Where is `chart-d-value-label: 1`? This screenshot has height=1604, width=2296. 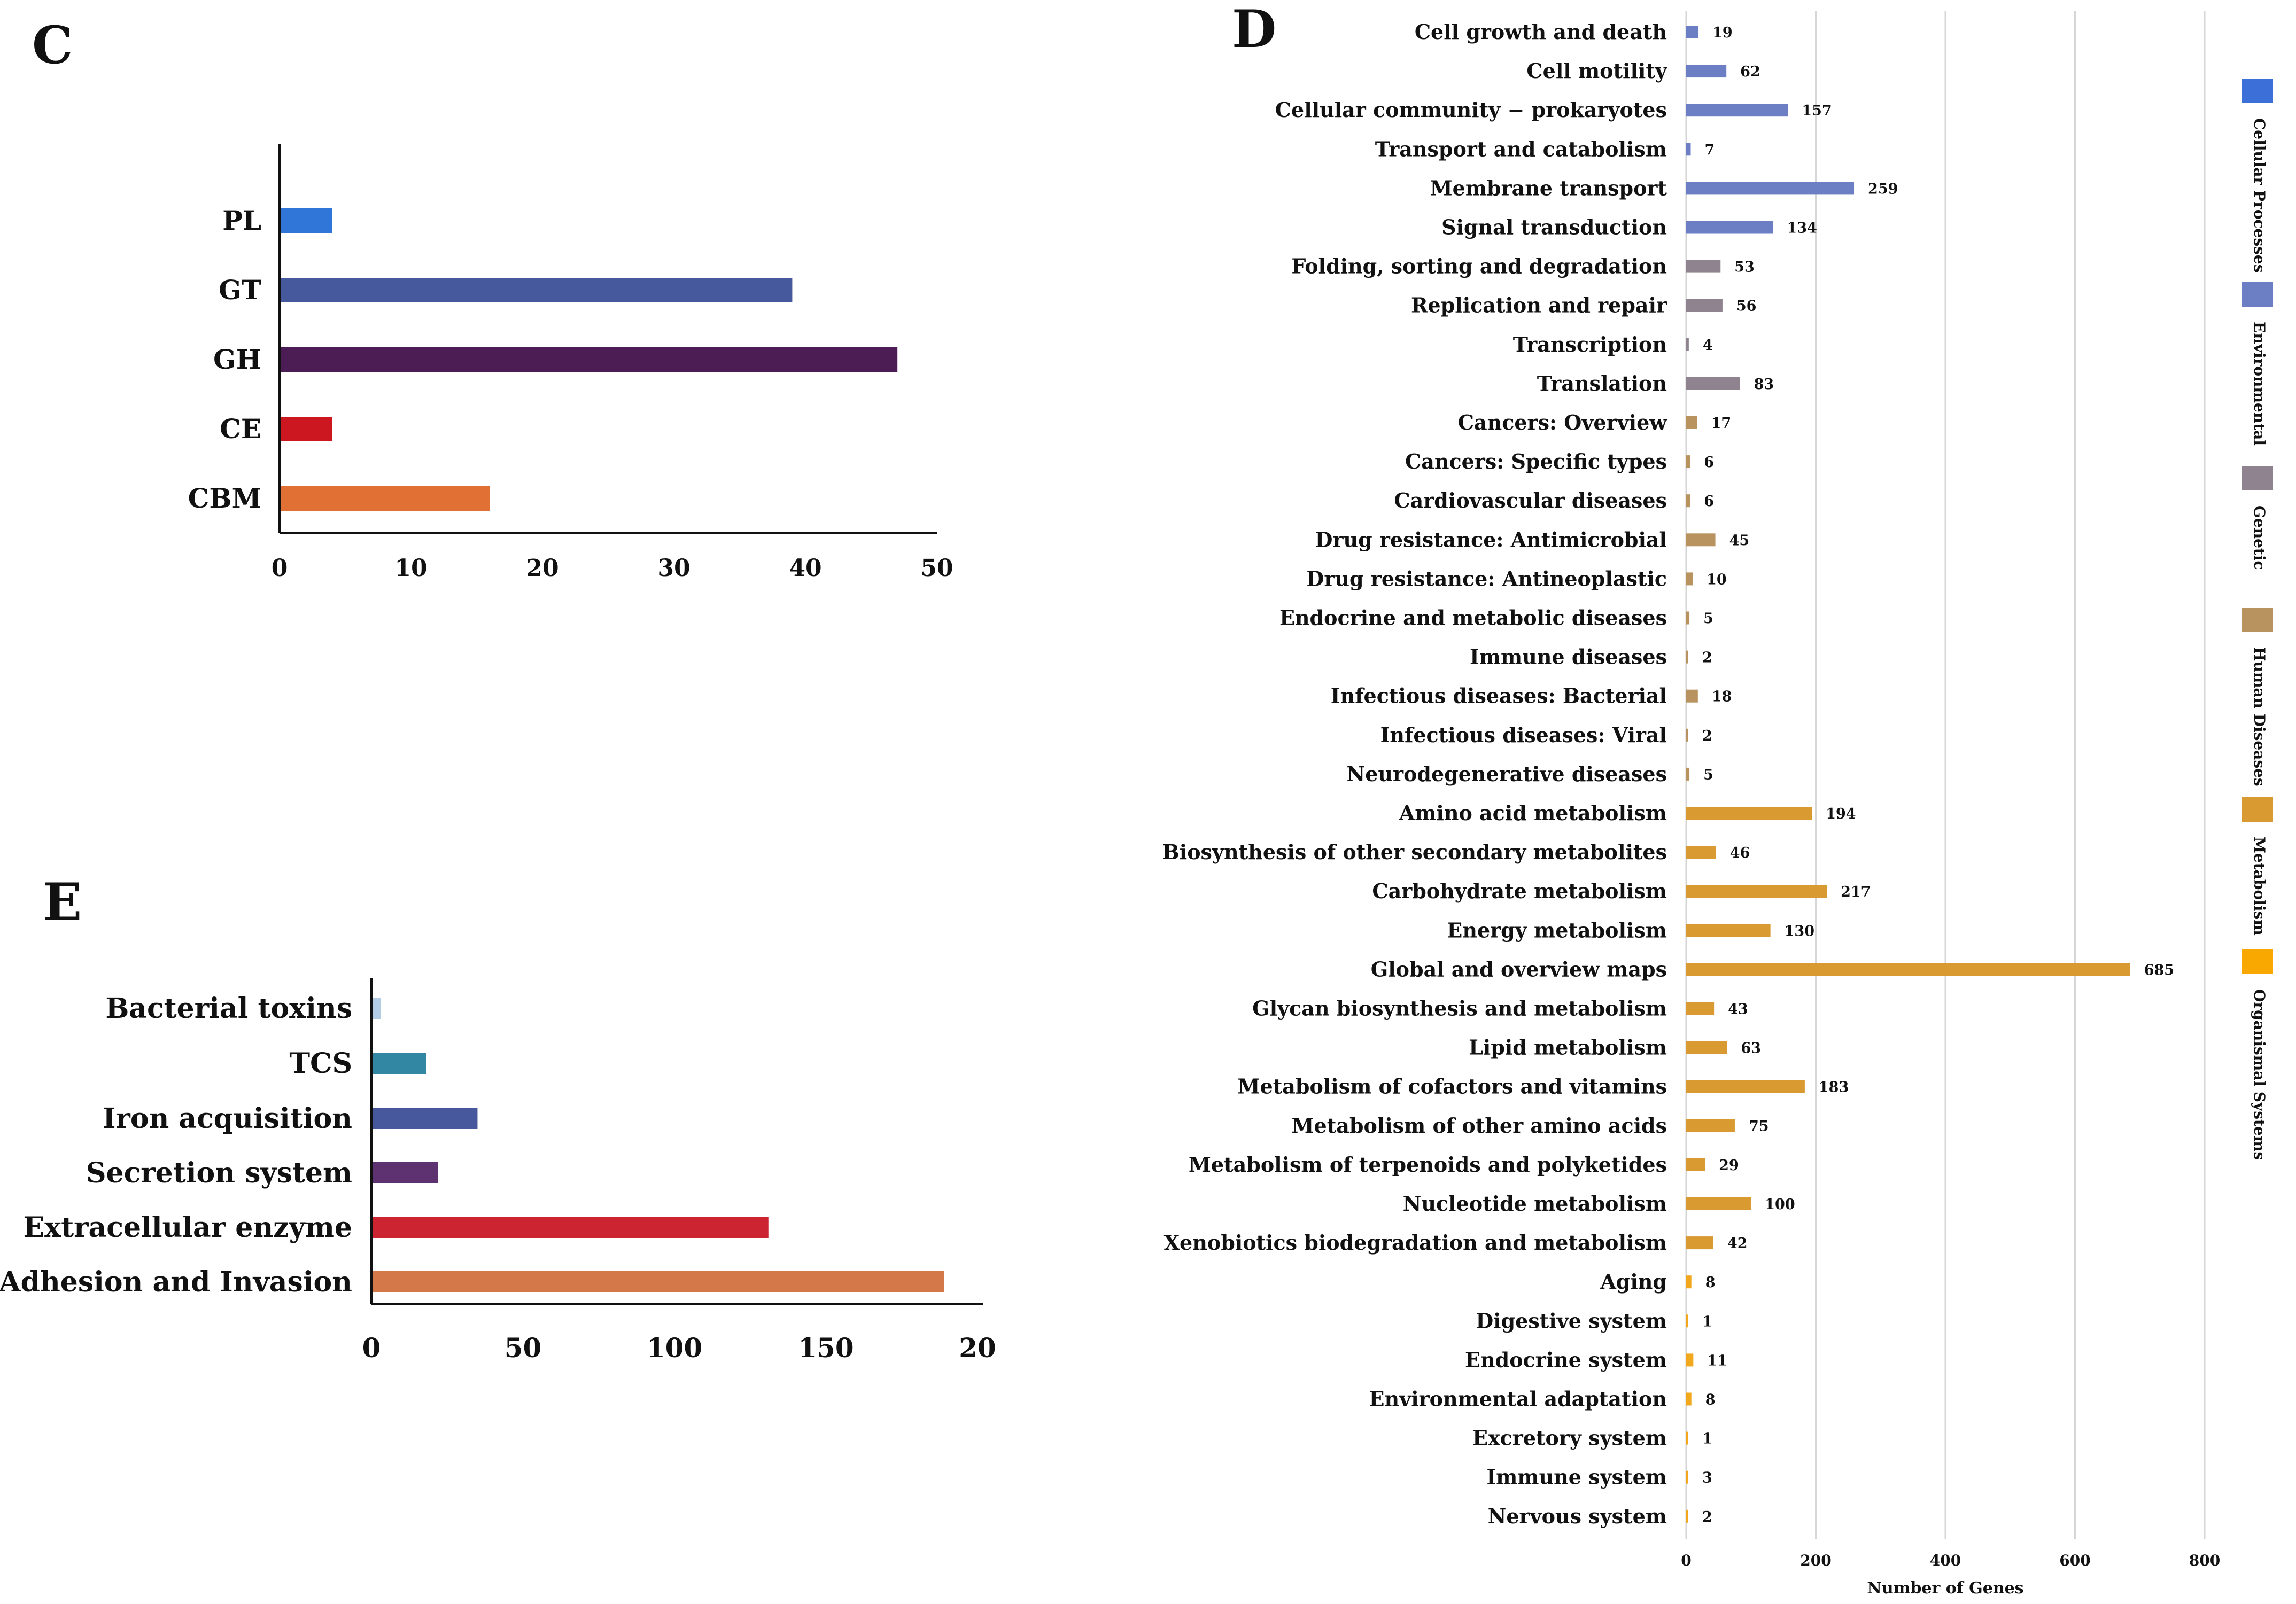 chart-d-value-label: 1 is located at coordinates (1707, 1321).